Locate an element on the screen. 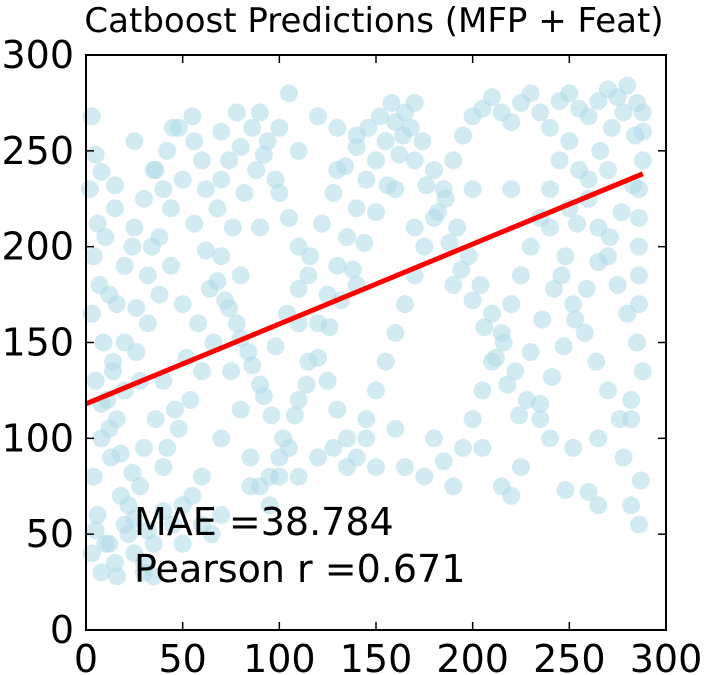 This screenshot has height=675, width=724. y-tick-label: 300 is located at coordinates (37, 55).